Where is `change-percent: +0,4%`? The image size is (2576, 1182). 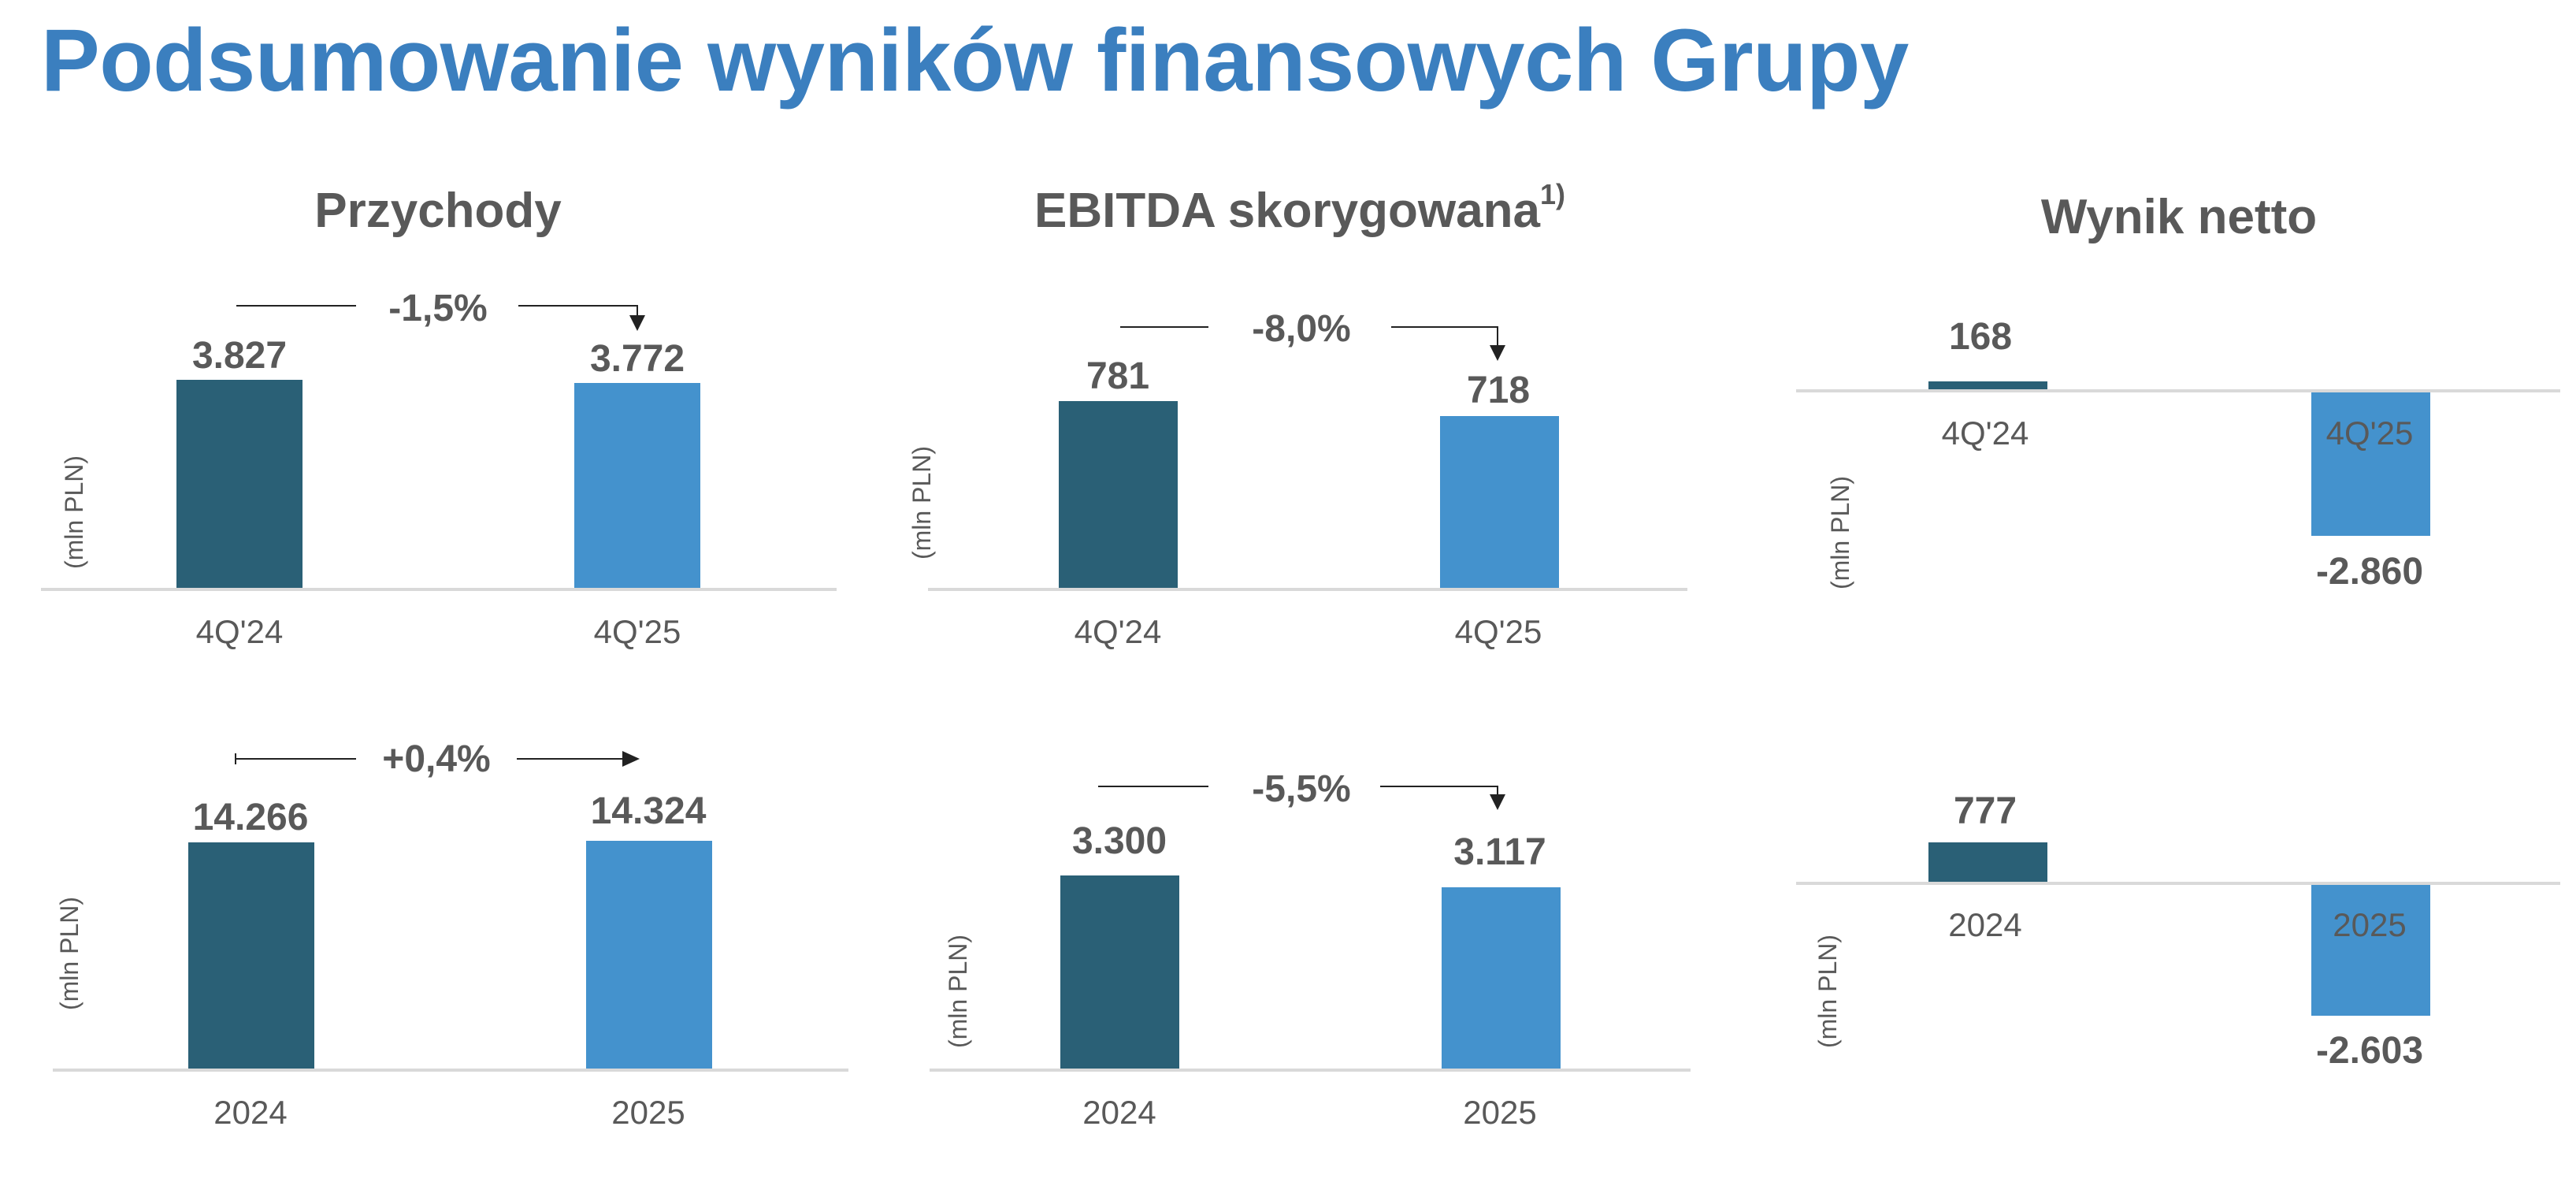 change-percent: +0,4% is located at coordinates (436, 759).